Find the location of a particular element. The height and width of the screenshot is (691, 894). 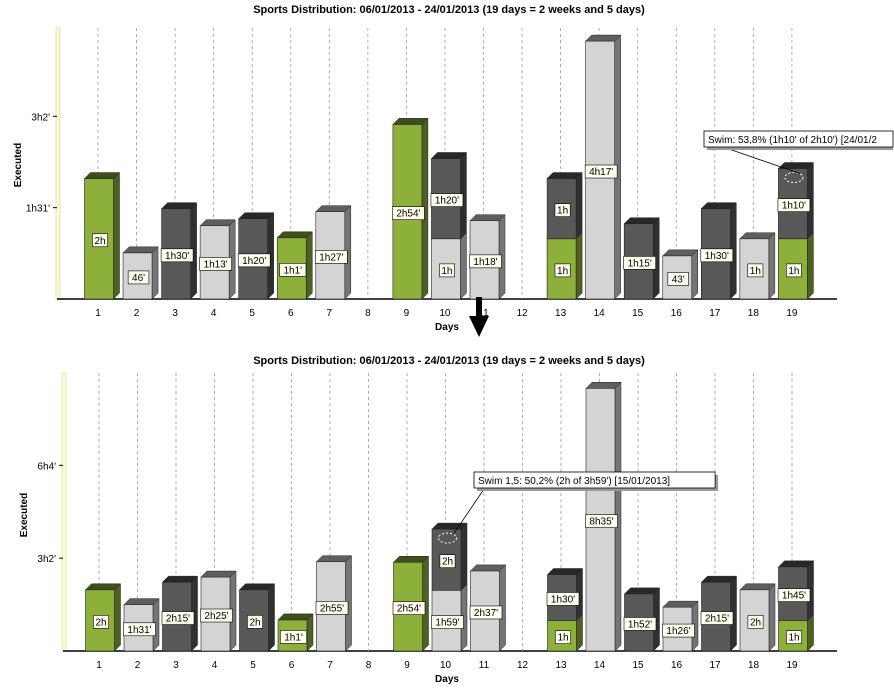

data-label: 46' is located at coordinates (138, 278).